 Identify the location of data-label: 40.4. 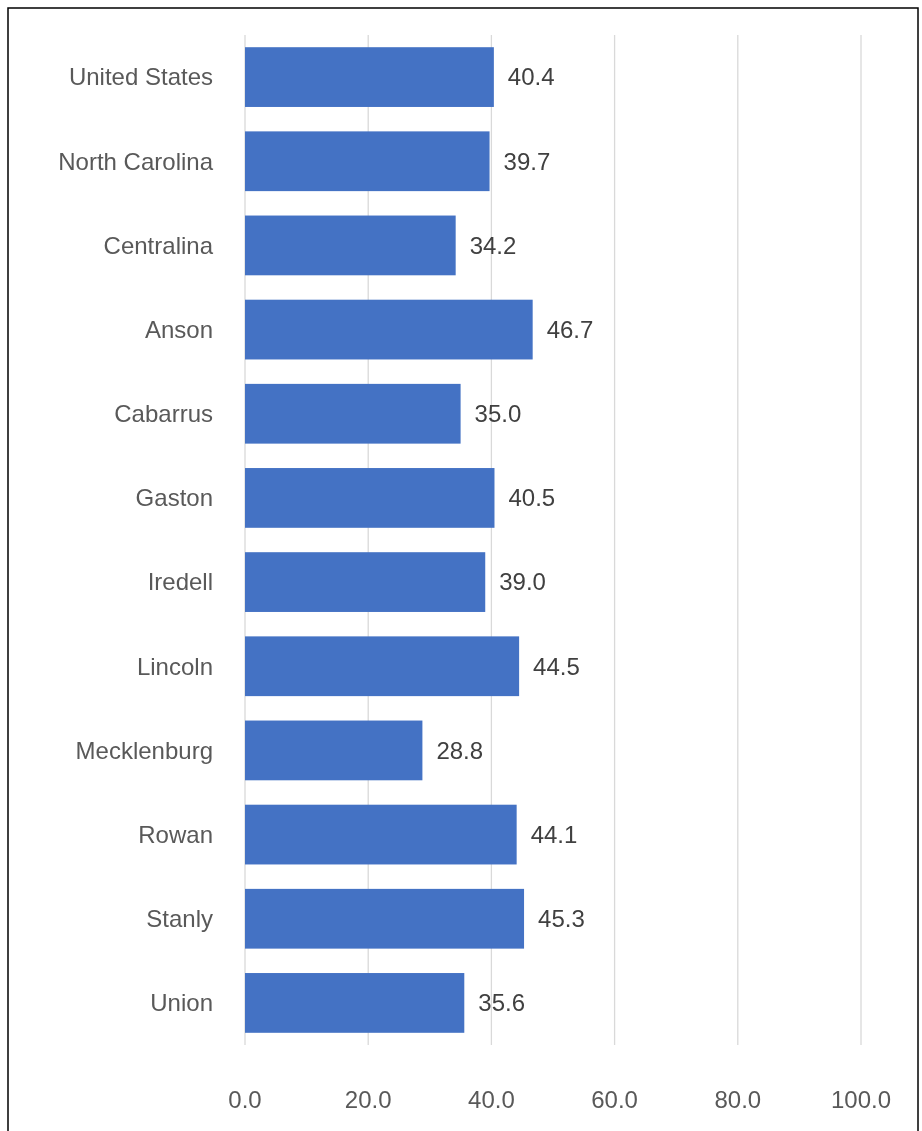
(531, 77).